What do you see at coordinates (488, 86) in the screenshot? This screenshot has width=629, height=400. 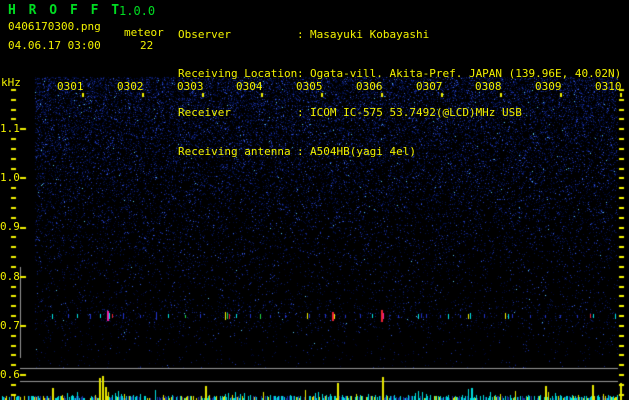 I see `time-axis-label-0308: 0308` at bounding box center [488, 86].